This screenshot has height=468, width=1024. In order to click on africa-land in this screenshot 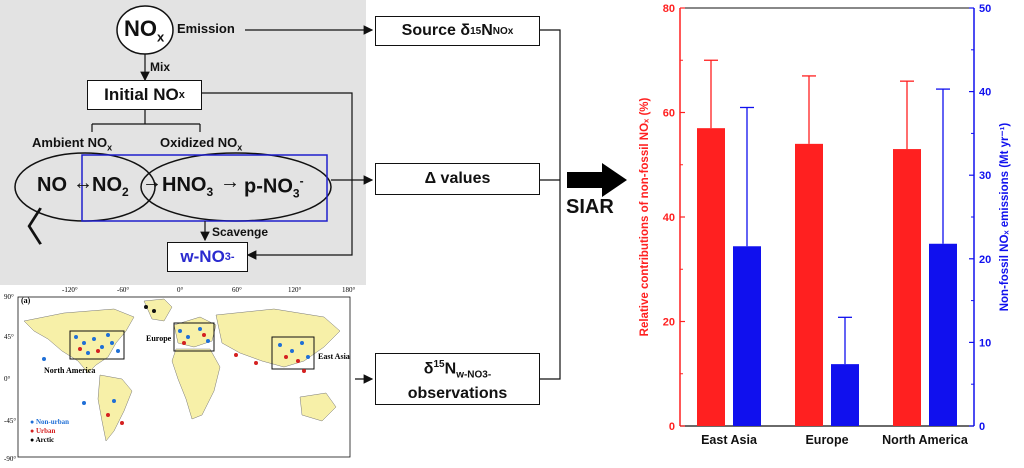, I will do `click(196, 384)`.